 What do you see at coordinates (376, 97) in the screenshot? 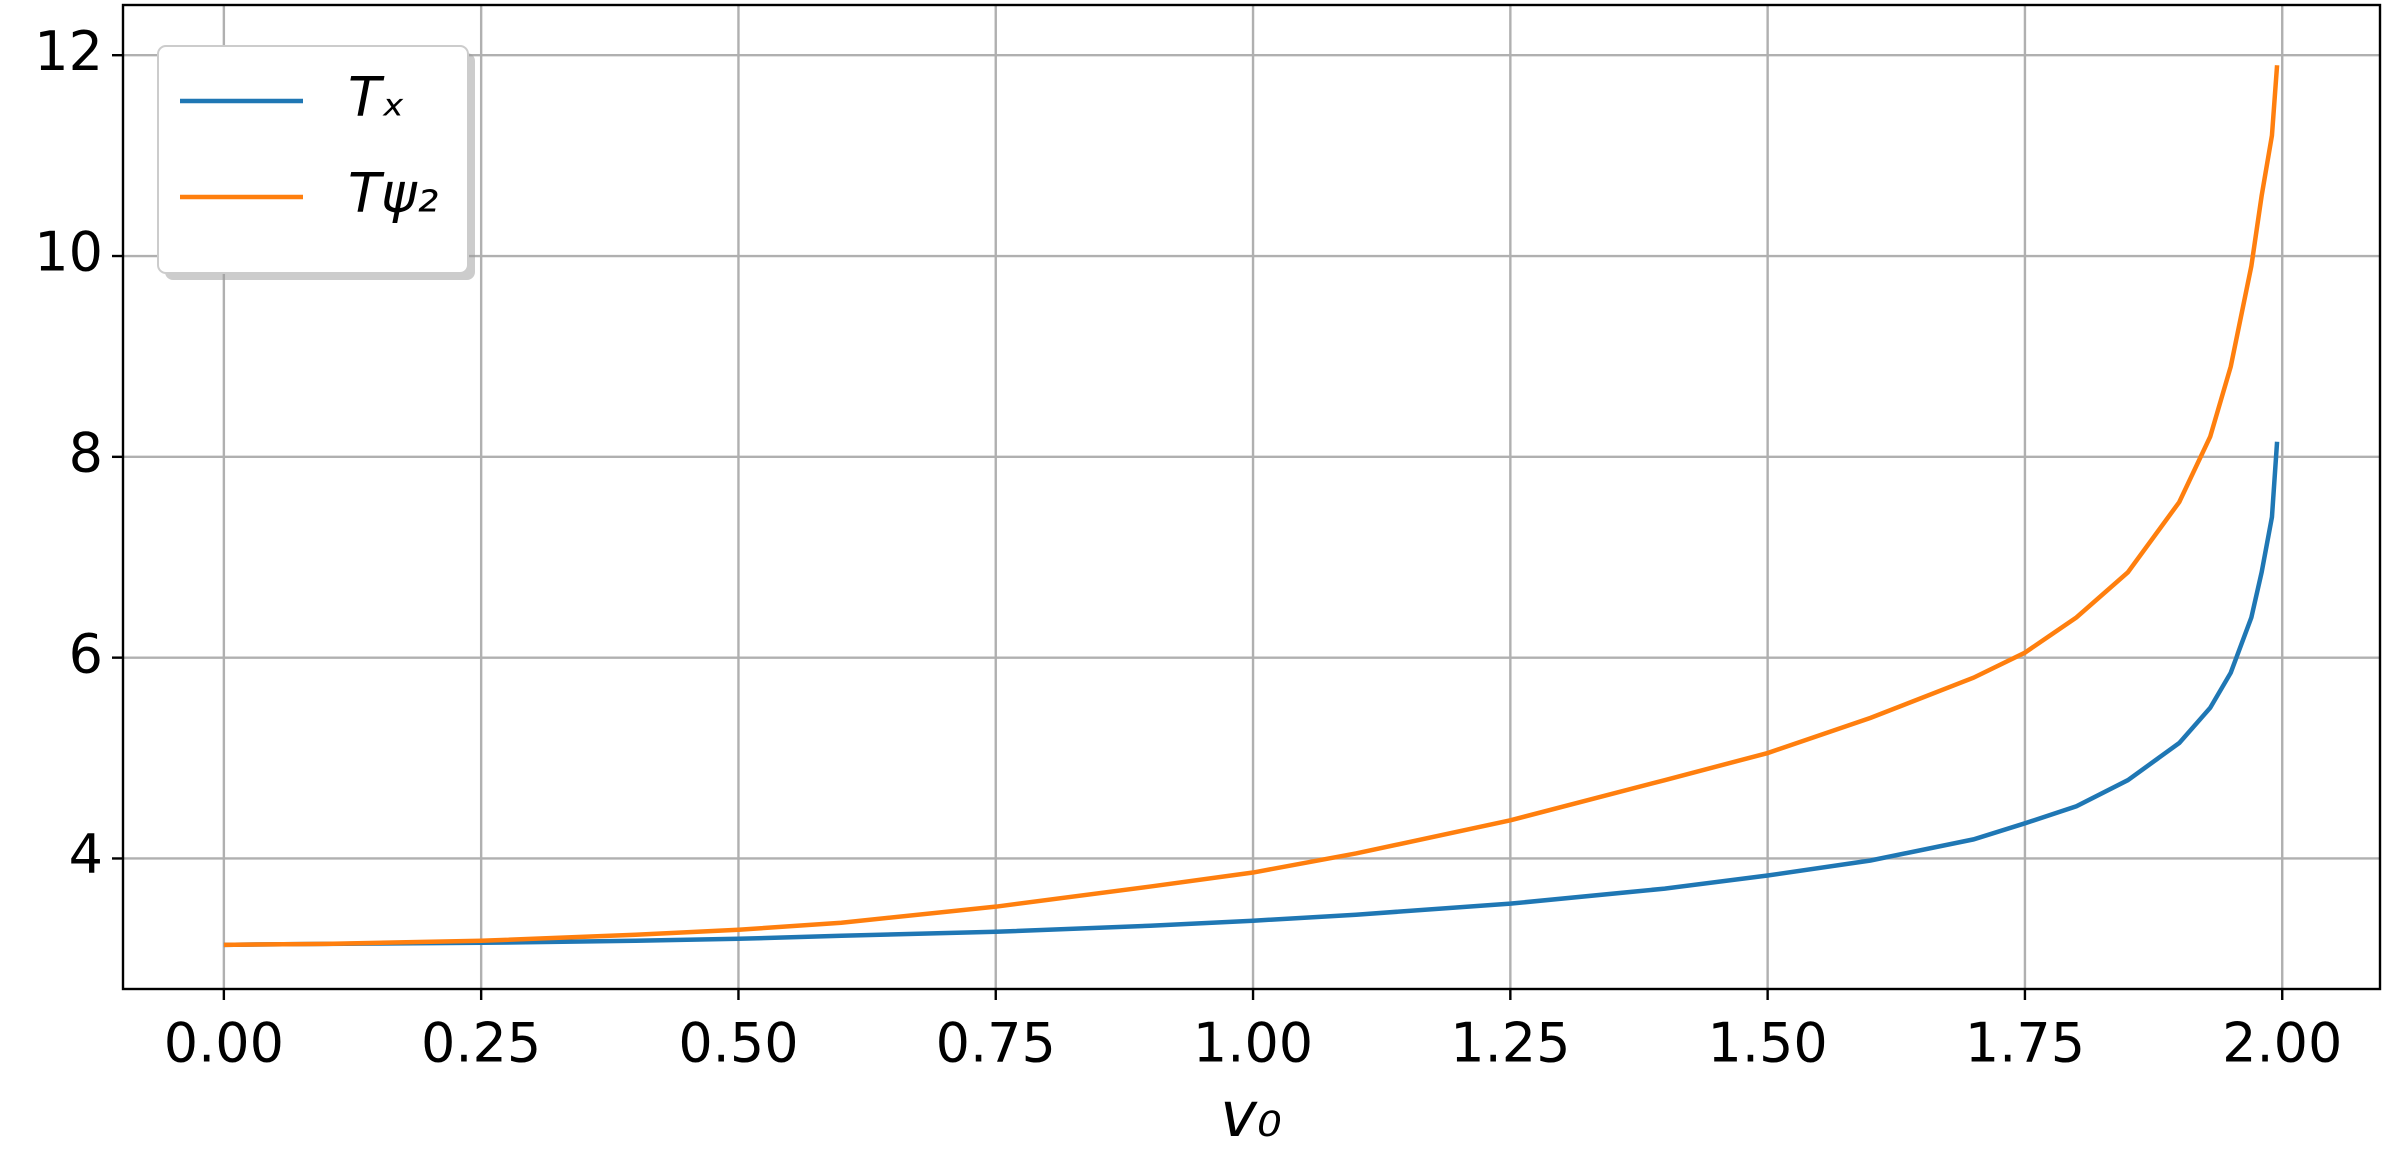
I see `legend-label: Tₓ` at bounding box center [376, 97].